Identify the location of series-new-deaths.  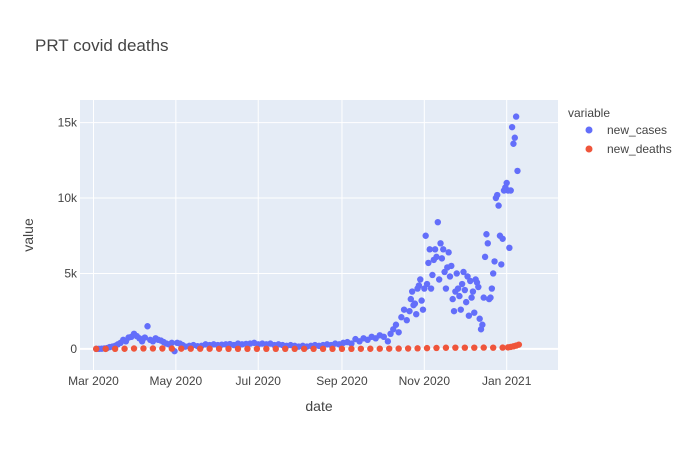
(308, 347).